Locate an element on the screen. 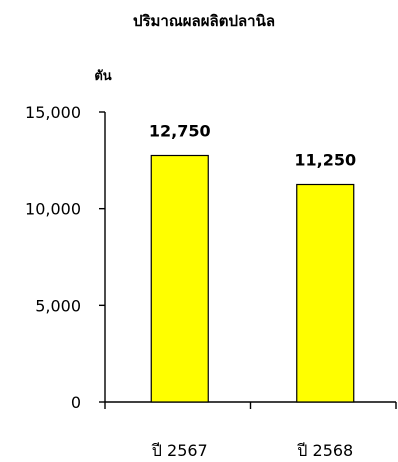 This screenshot has width=398, height=462. y-tick-label: 0 is located at coordinates (76, 402).